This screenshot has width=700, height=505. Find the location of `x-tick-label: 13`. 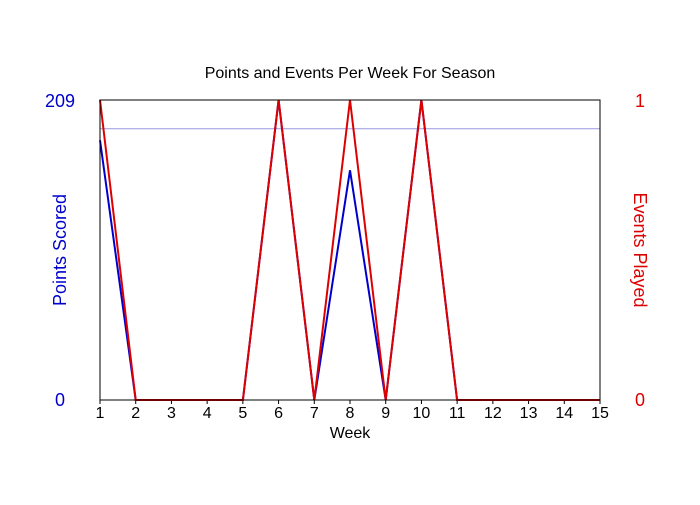

x-tick-label: 13 is located at coordinates (529, 413).